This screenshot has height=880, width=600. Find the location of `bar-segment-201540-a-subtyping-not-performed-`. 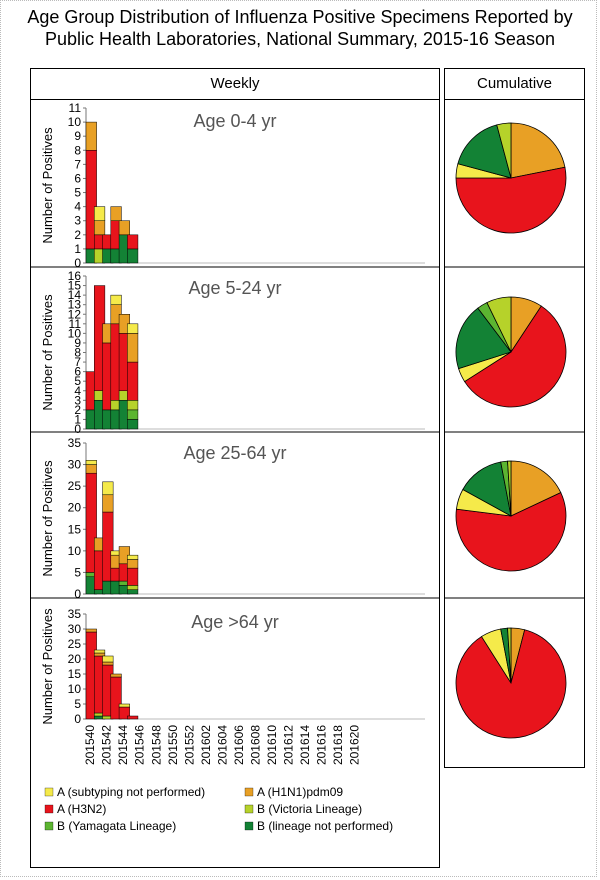

bar-segment-201540-a-subtyping-not-performed- is located at coordinates (91, 462).